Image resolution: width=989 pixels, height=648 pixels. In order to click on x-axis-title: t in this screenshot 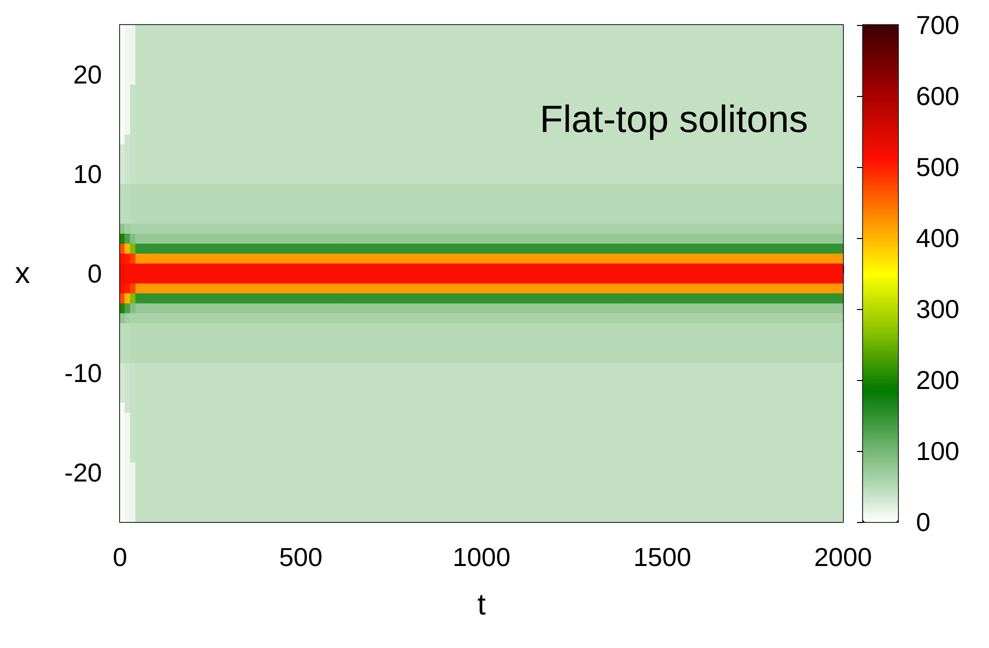, I will do `click(481, 605)`.